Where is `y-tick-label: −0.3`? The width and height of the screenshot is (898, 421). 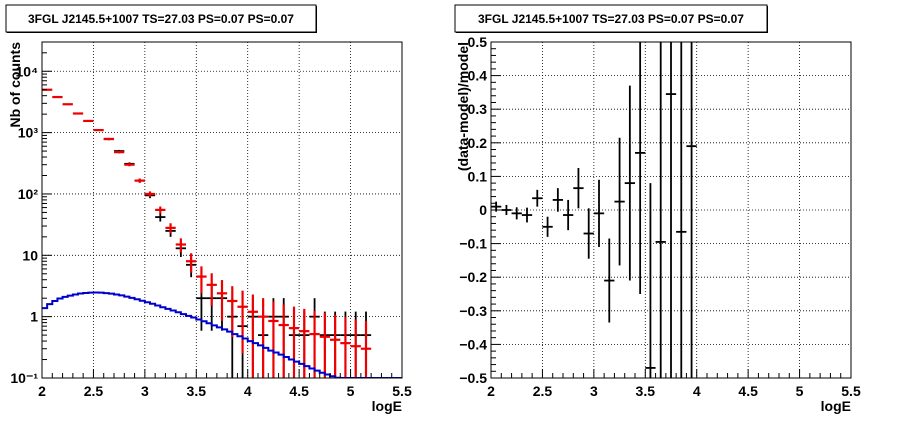 y-tick-label: −0.3 is located at coordinates (473, 311).